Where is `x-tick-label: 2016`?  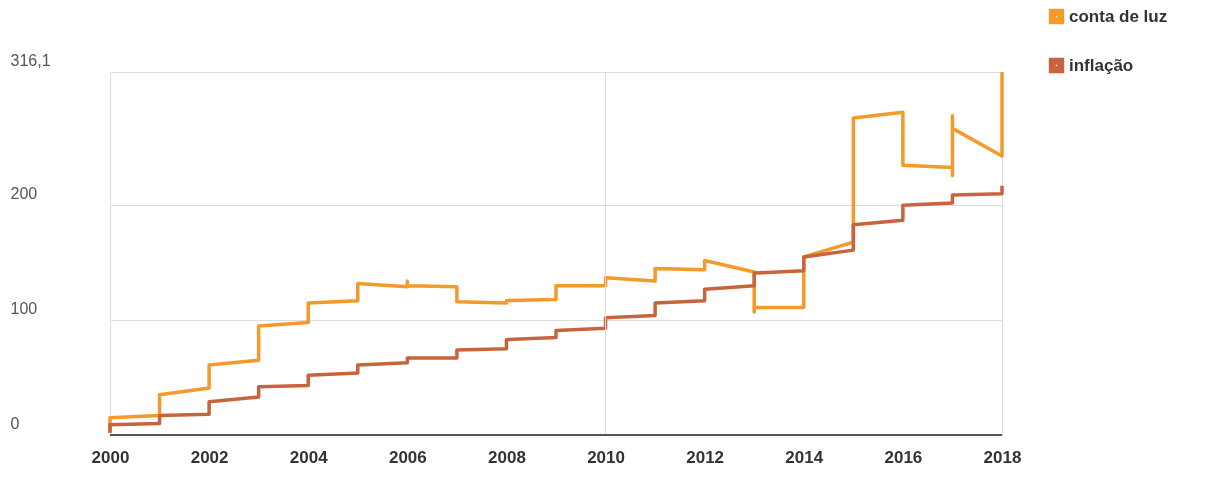 x-tick-label: 2016 is located at coordinates (903, 457).